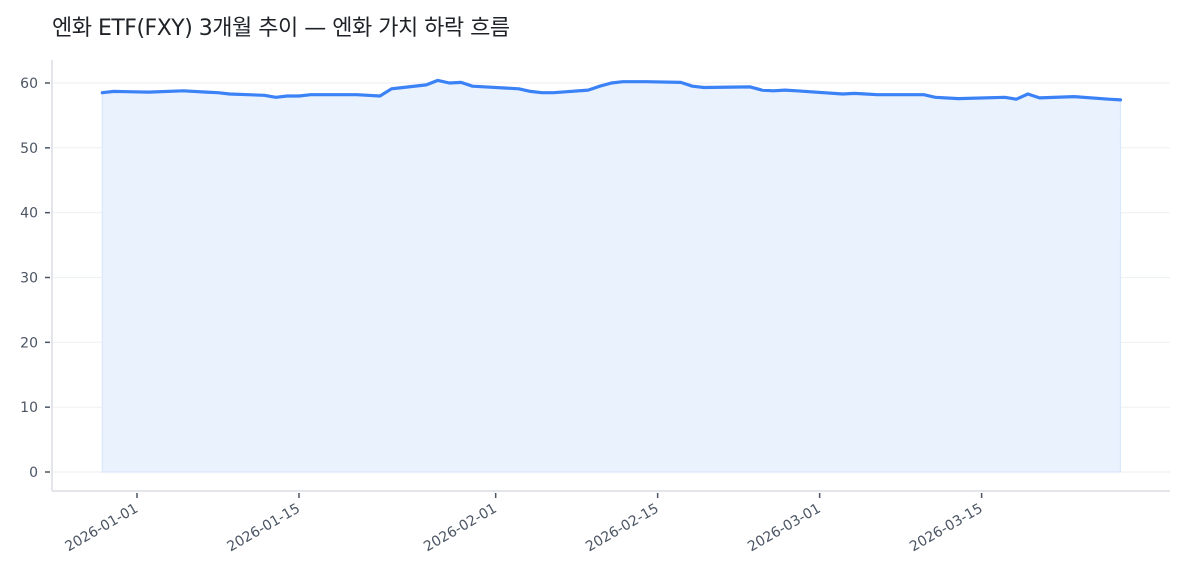 This screenshot has width=1185, height=585. What do you see at coordinates (784, 528) in the screenshot?
I see `x-tick-label: 2026-03-01` at bounding box center [784, 528].